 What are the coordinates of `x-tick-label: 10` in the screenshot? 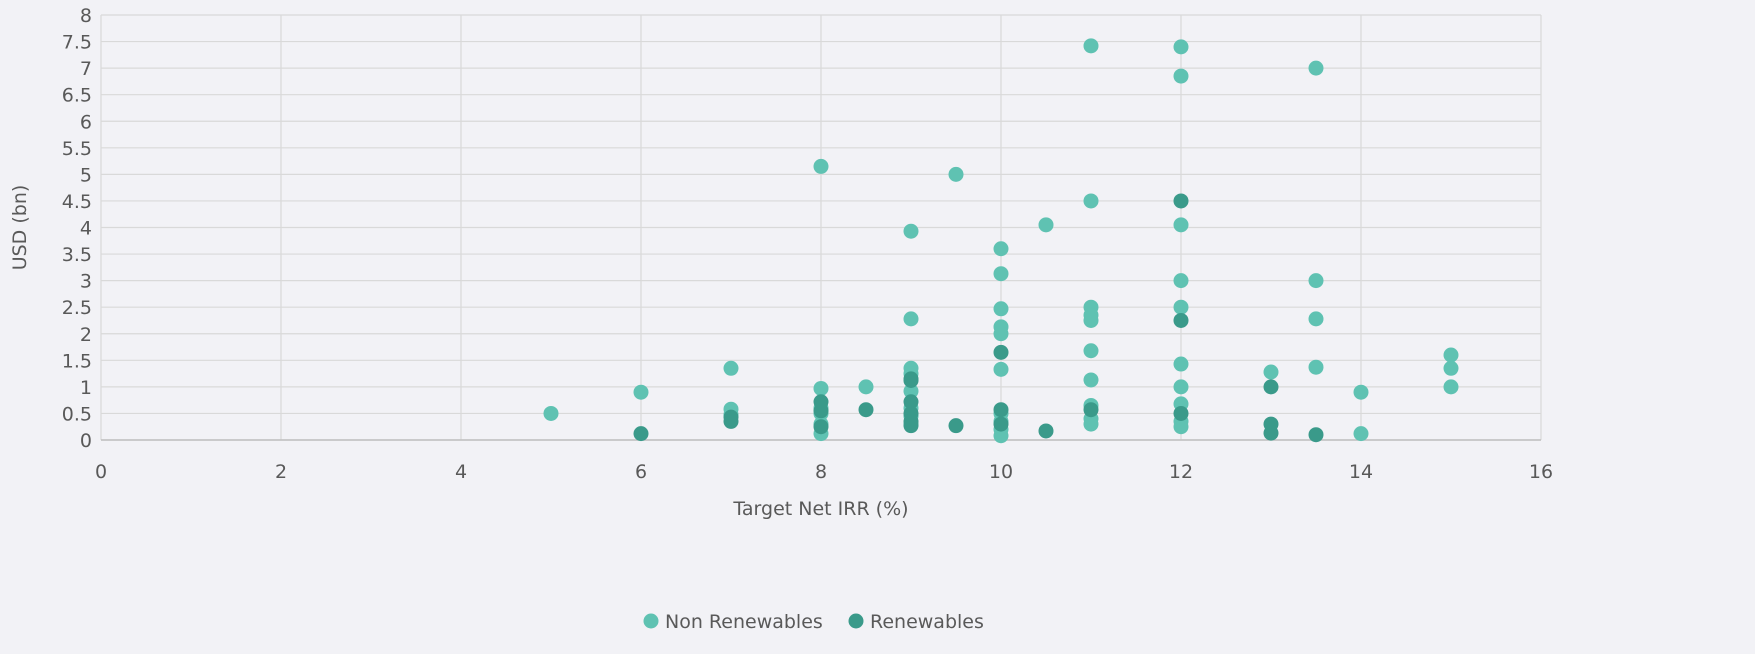 It's located at (1001, 472).